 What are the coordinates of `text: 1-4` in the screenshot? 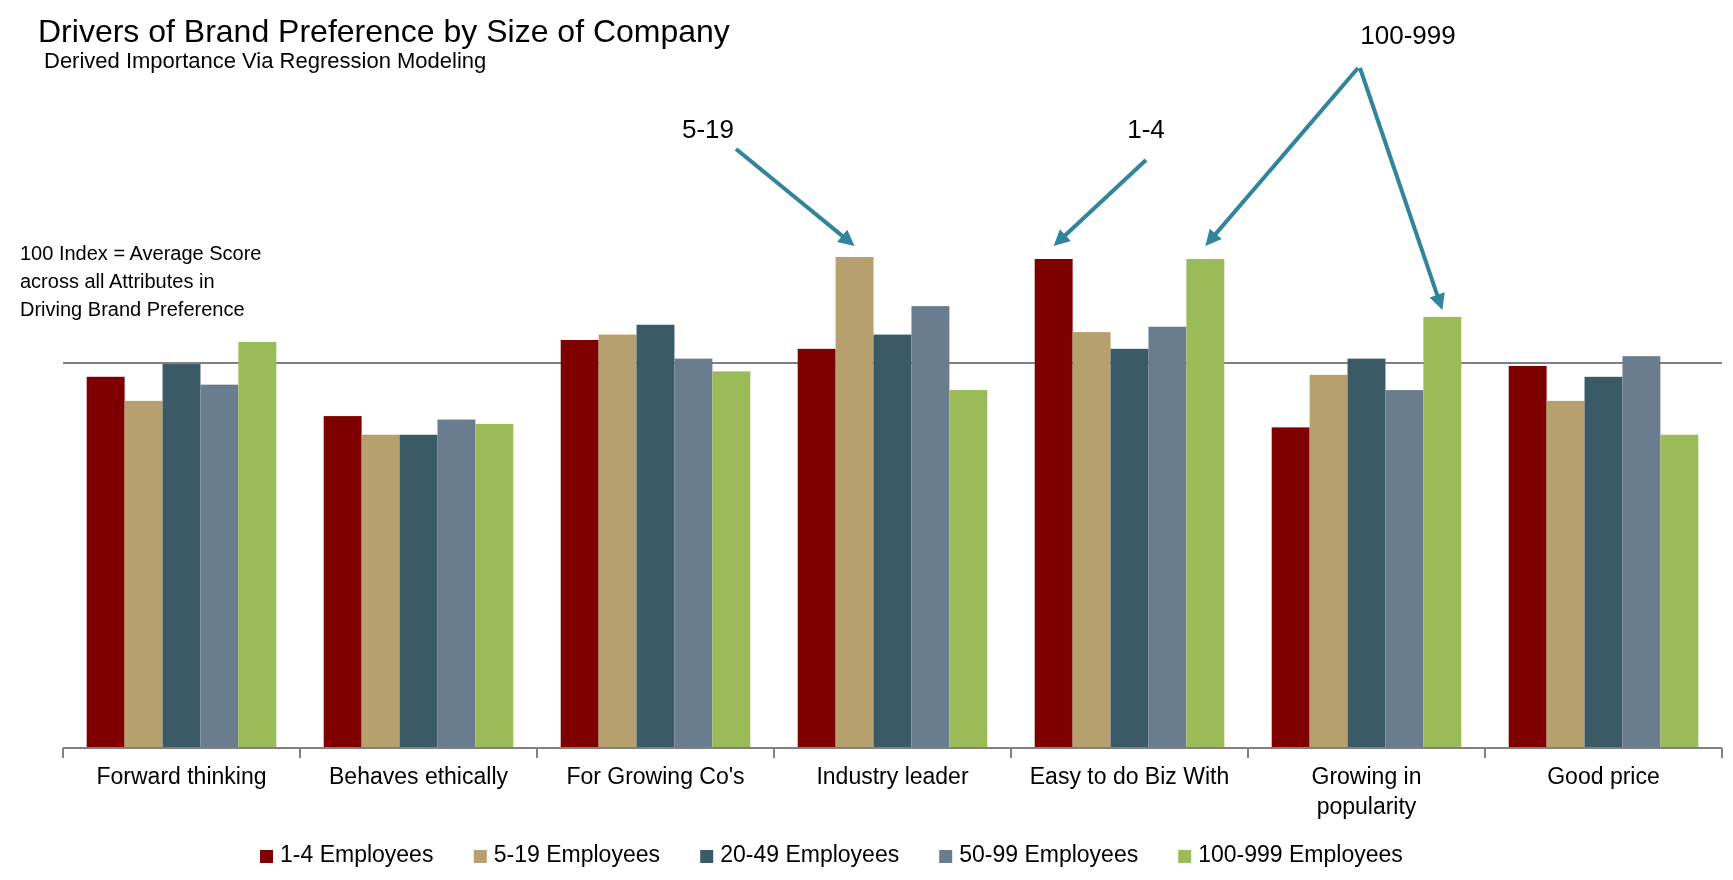 It's located at (1146, 129).